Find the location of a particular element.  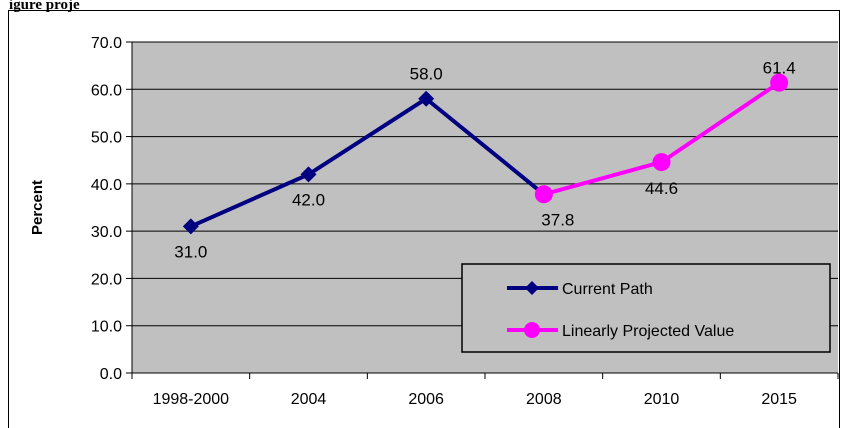

y-tick-labels: 0.0 10.0 20.0 30.0 40.0 50.0 60.0 70.0 is located at coordinates (106, 209).